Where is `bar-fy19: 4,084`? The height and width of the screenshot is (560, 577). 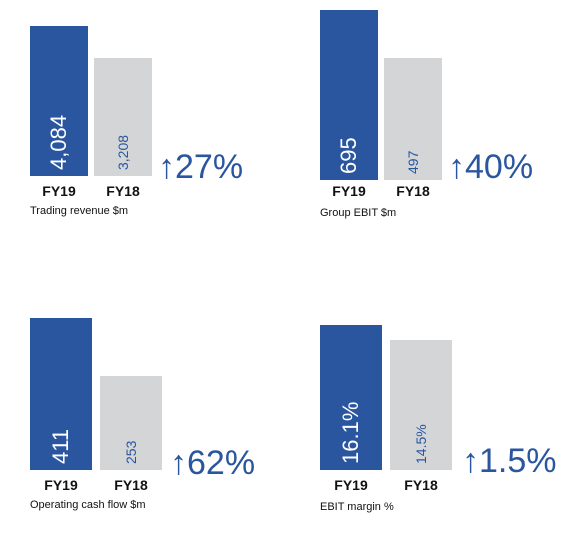
bar-fy19: 4,084 is located at coordinates (59, 101).